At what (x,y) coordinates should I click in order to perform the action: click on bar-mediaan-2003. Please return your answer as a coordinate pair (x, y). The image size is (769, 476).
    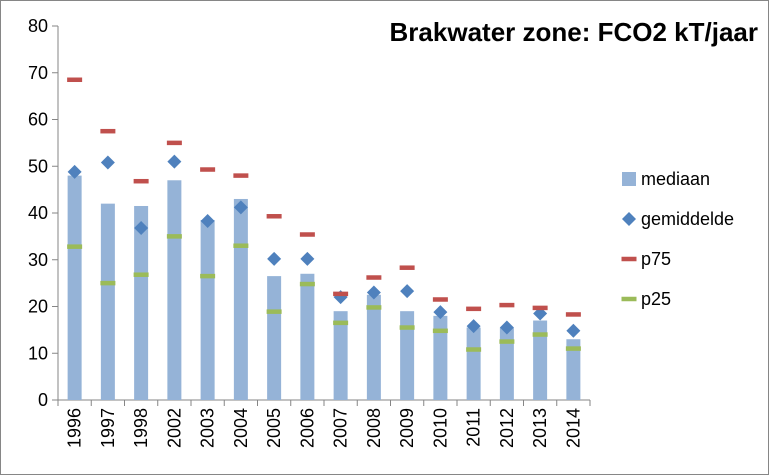
    Looking at the image, I should click on (207, 310).